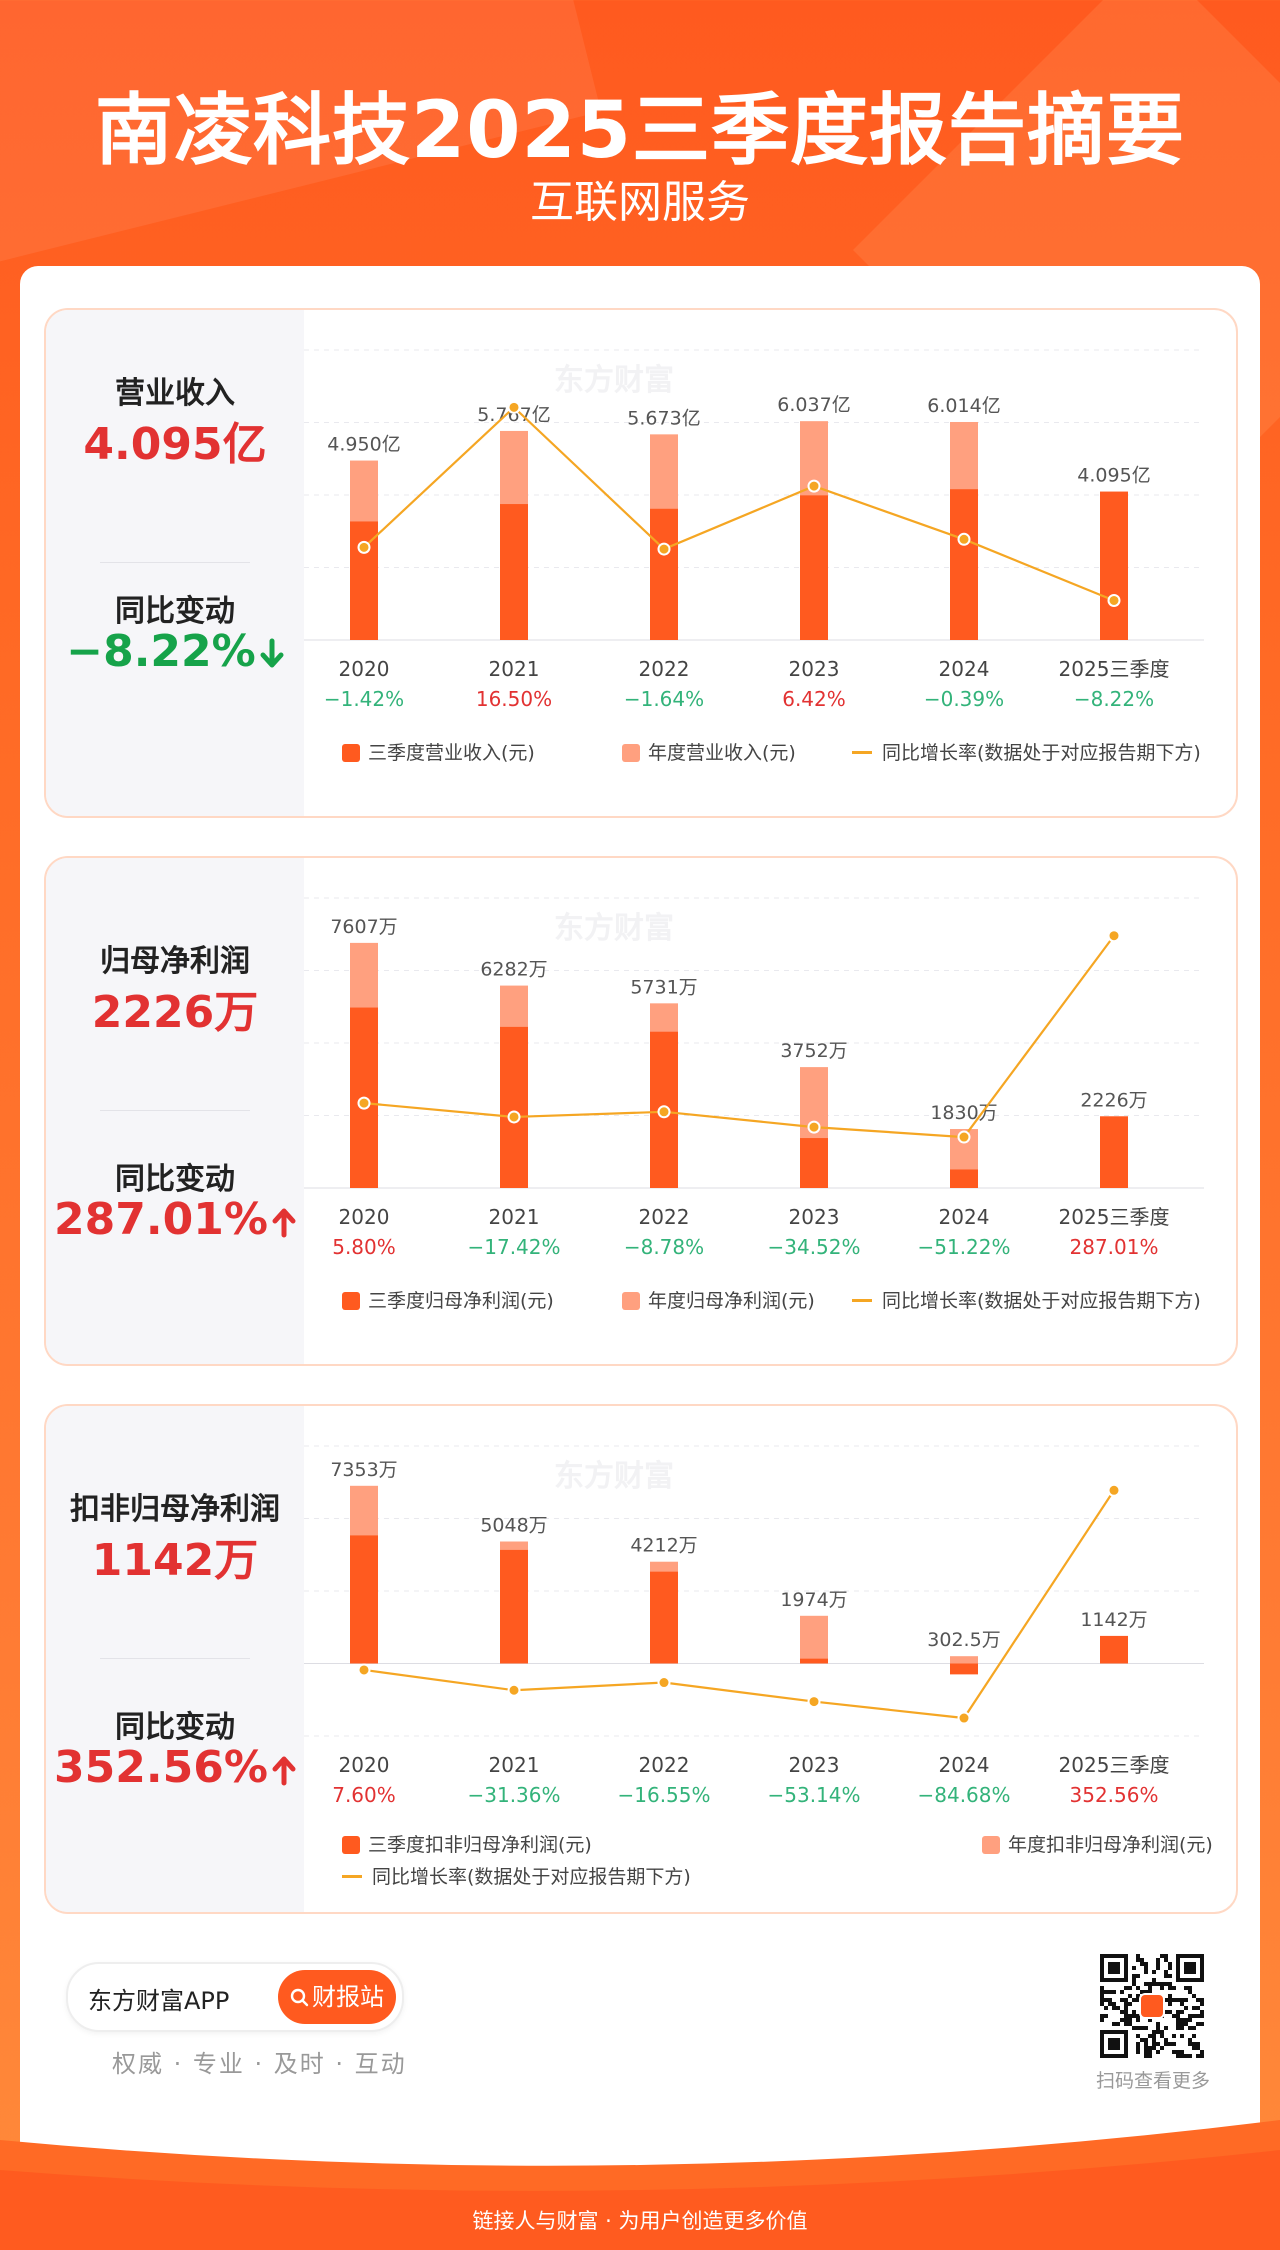  Describe the element at coordinates (1114, 1246) in the screenshot. I see `growth-label: 287.01%` at that location.